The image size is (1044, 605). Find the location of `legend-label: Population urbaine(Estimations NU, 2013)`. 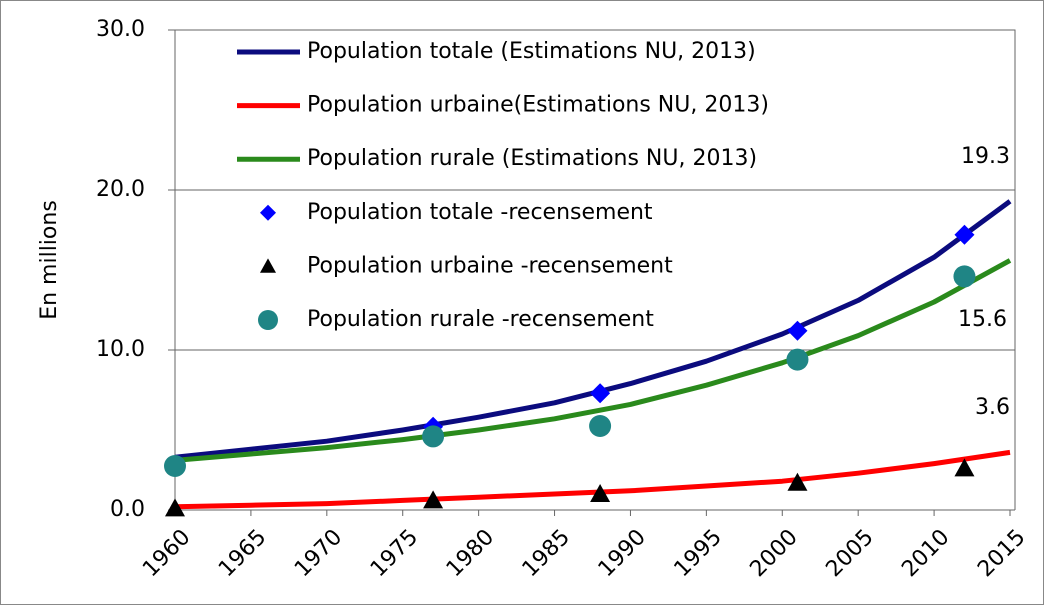

legend-label: Population urbaine(Estimations NU, 2013) is located at coordinates (538, 105).